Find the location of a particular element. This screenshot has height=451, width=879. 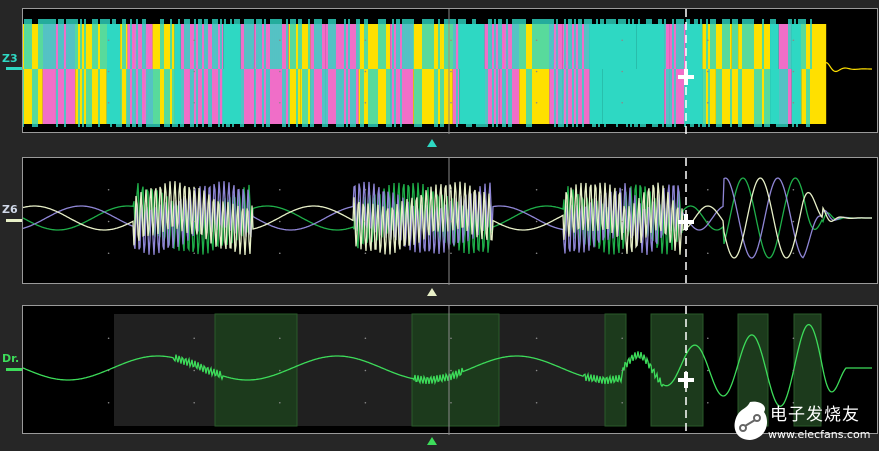

channel-marker-dr is located at coordinates (14, 369).